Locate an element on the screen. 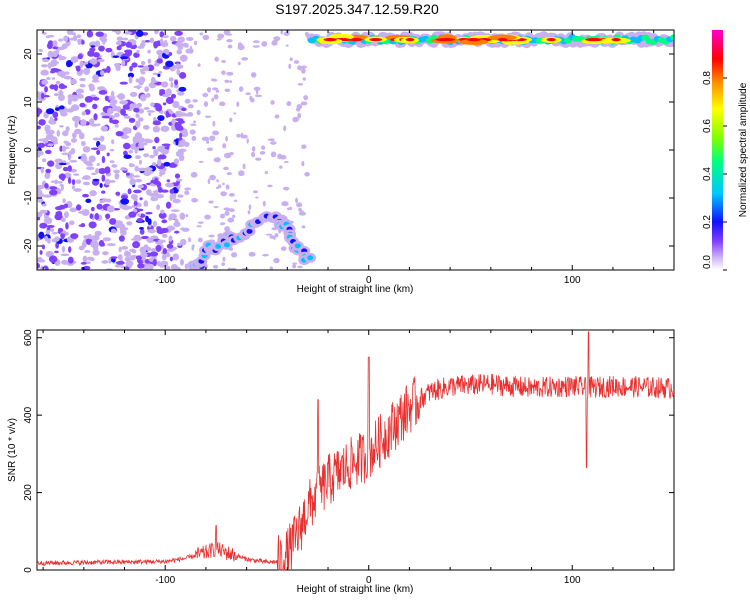 The width and height of the screenshot is (750, 600). spectrogram-y-tick-label: -10 is located at coordinates (28, 197).